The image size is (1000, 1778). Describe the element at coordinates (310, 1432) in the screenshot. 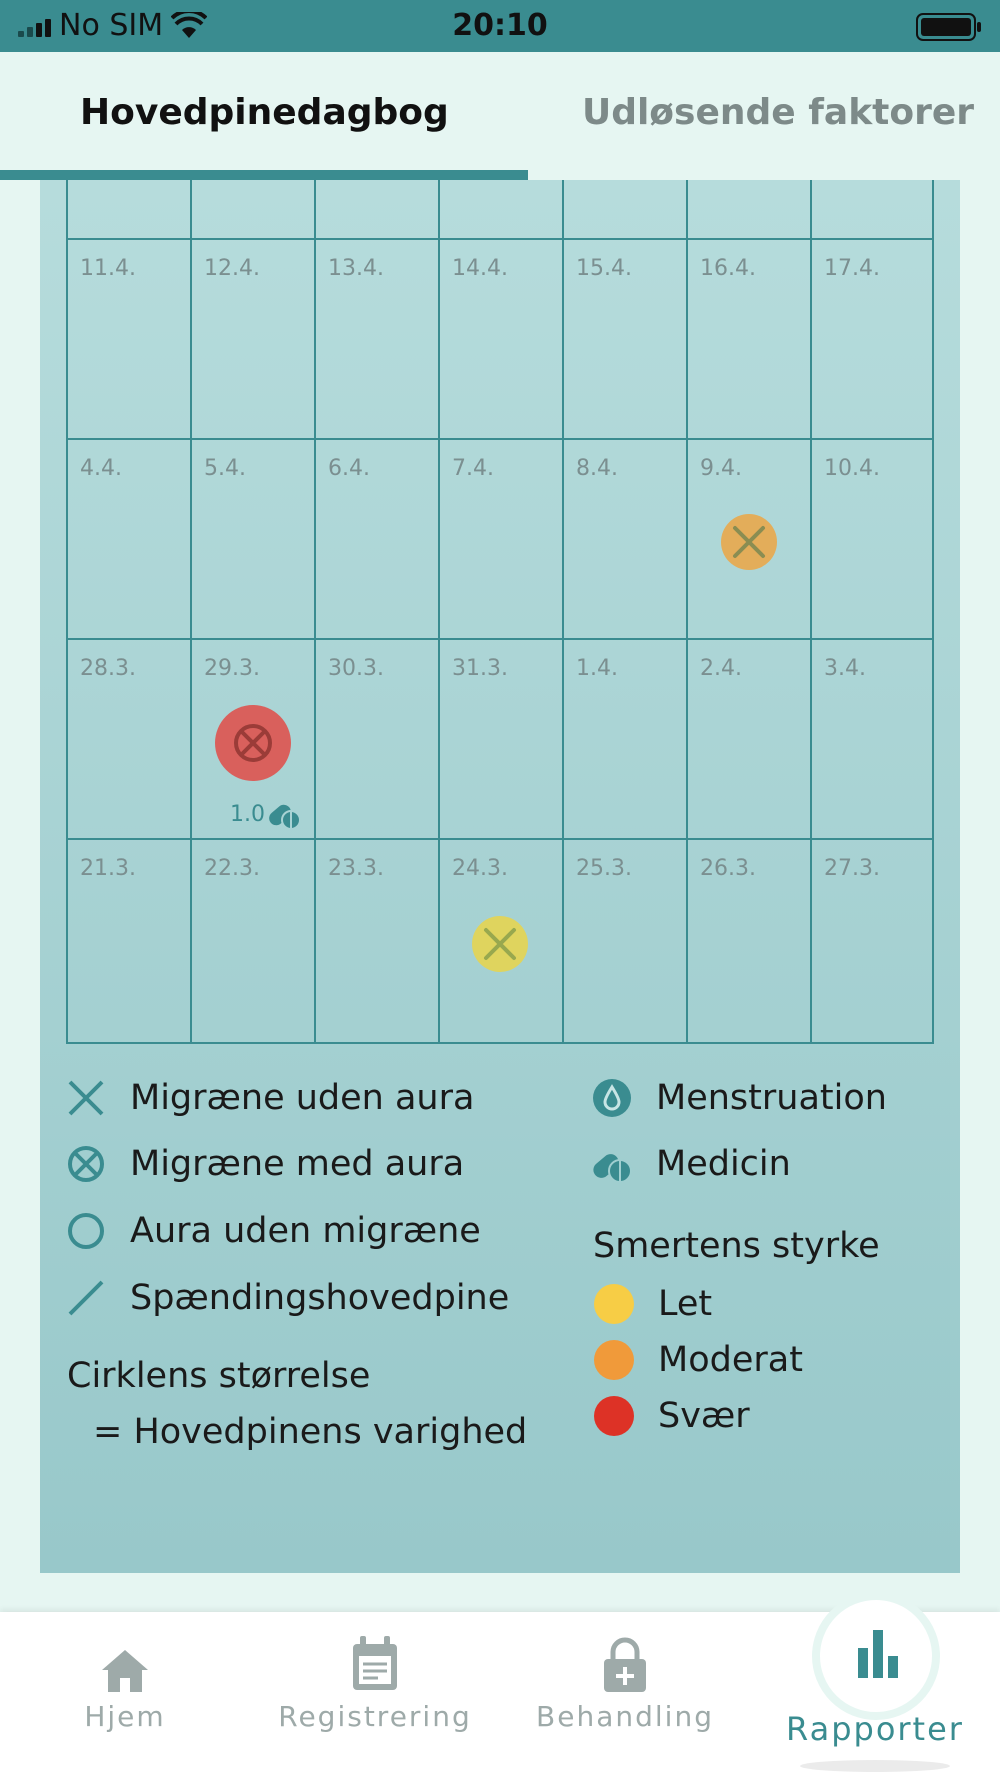

I see `circle-size-description: = Hovedpinens varighed` at that location.